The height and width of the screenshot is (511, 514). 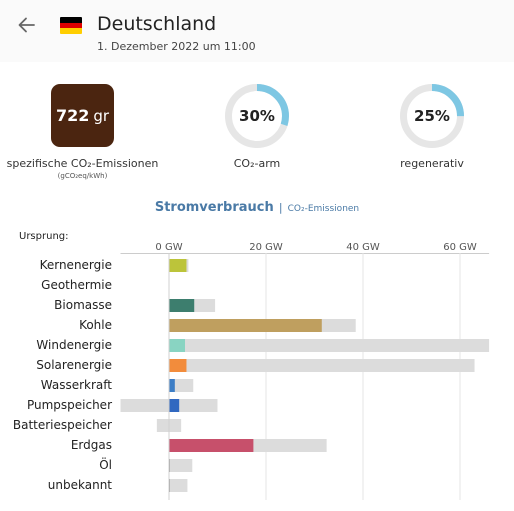 I want to click on page-title: Deutschland, so click(x=157, y=24).